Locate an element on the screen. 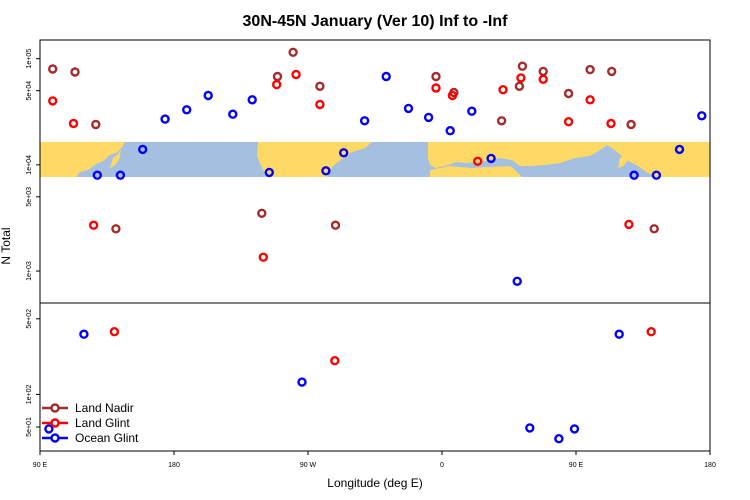 This screenshot has height=500, width=750. y-axis-label: N Total is located at coordinates (6, 245).